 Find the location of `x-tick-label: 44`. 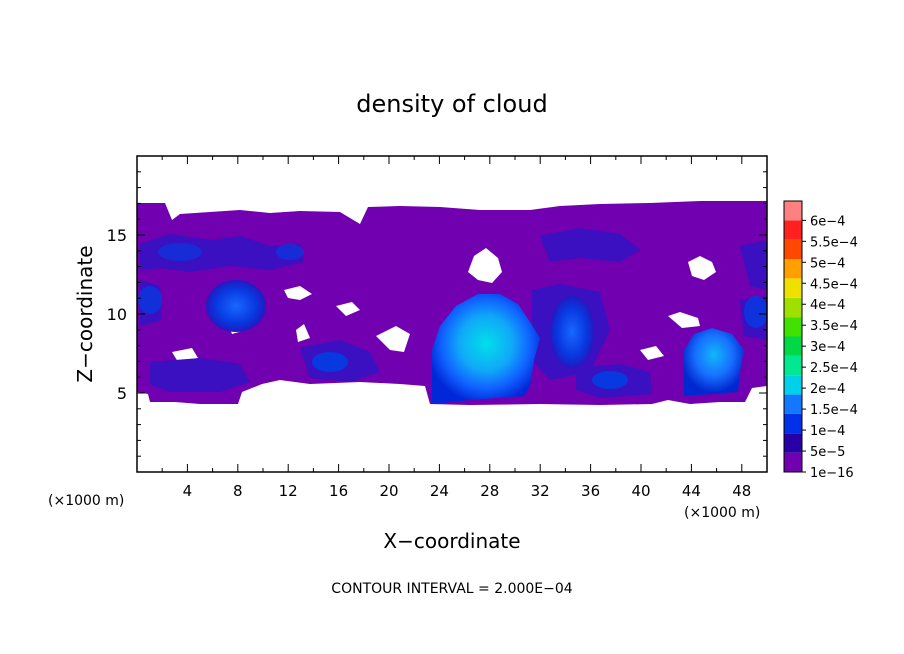

x-tick-label: 44 is located at coordinates (691, 491).